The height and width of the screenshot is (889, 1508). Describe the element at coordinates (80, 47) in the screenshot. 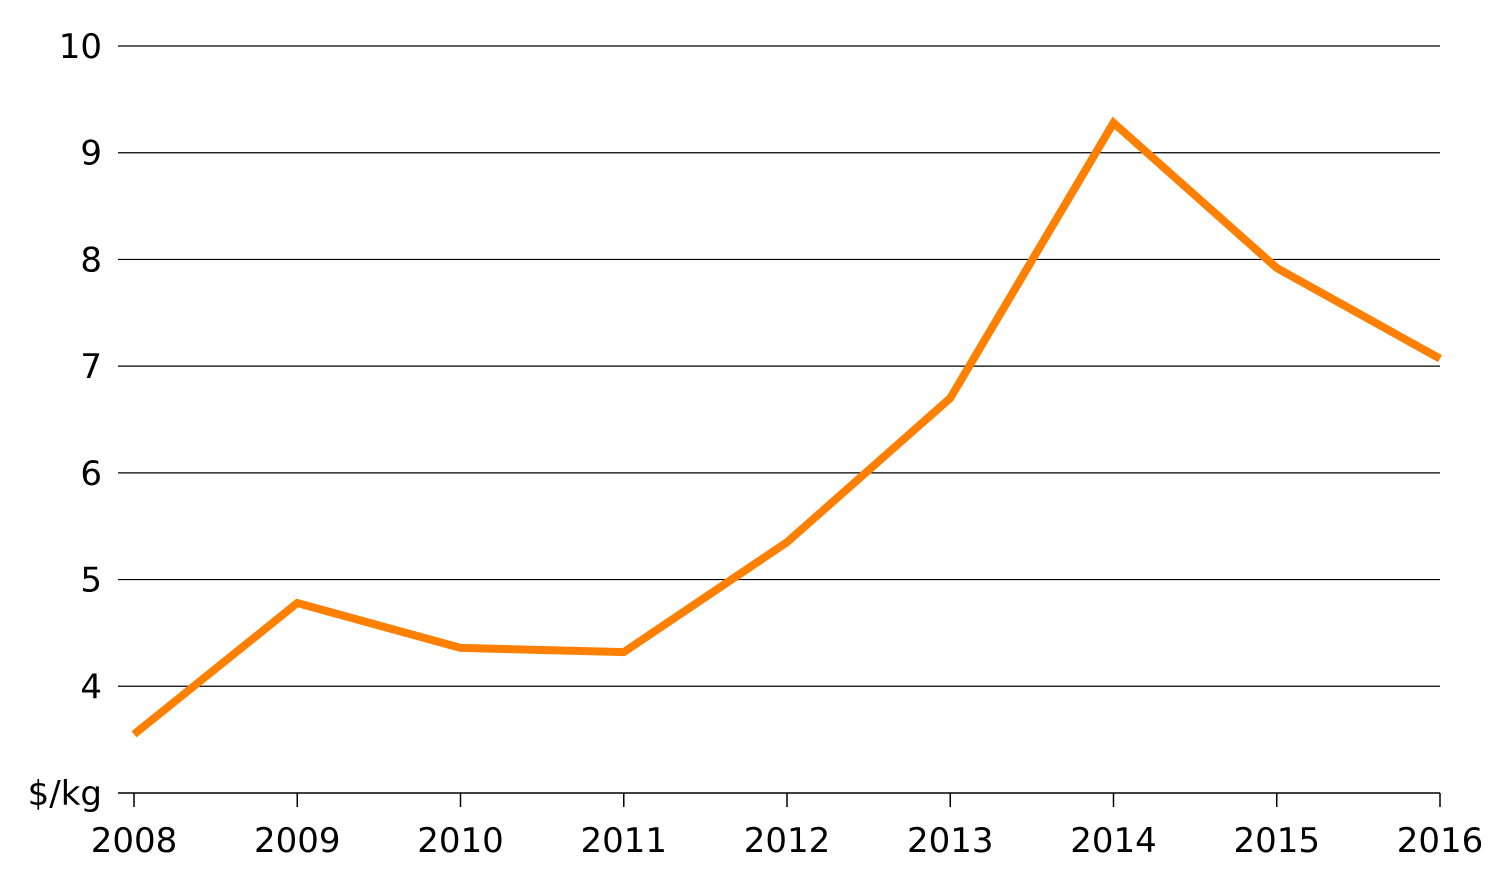

I see `y-tick-label: 10` at that location.